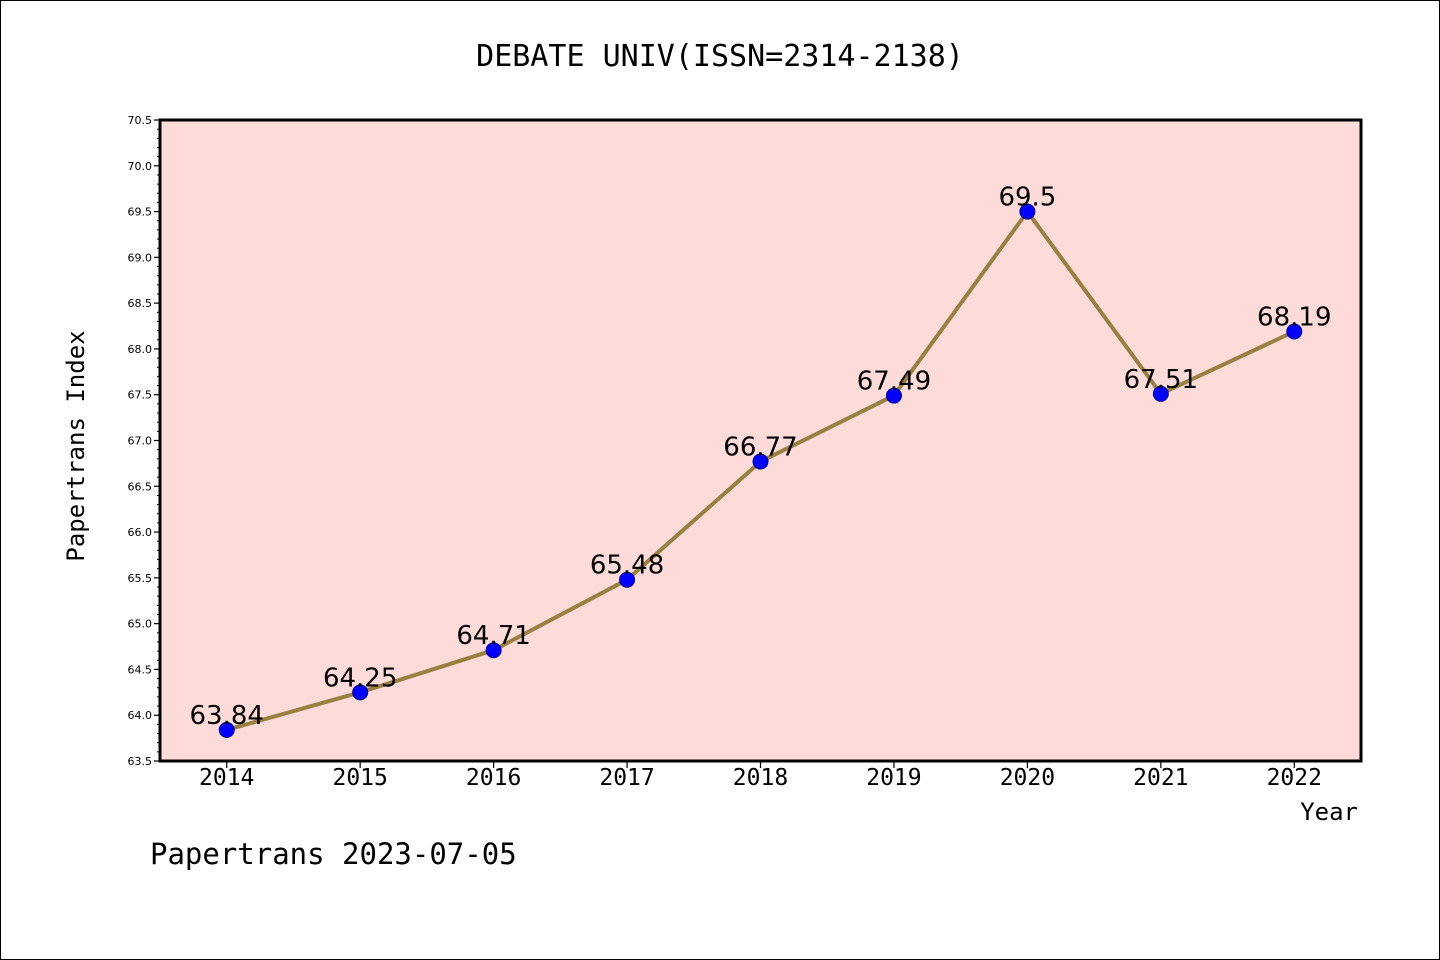 This screenshot has height=960, width=1440. Describe the element at coordinates (140, 120) in the screenshot. I see `y-tick-label: 70.5` at that location.